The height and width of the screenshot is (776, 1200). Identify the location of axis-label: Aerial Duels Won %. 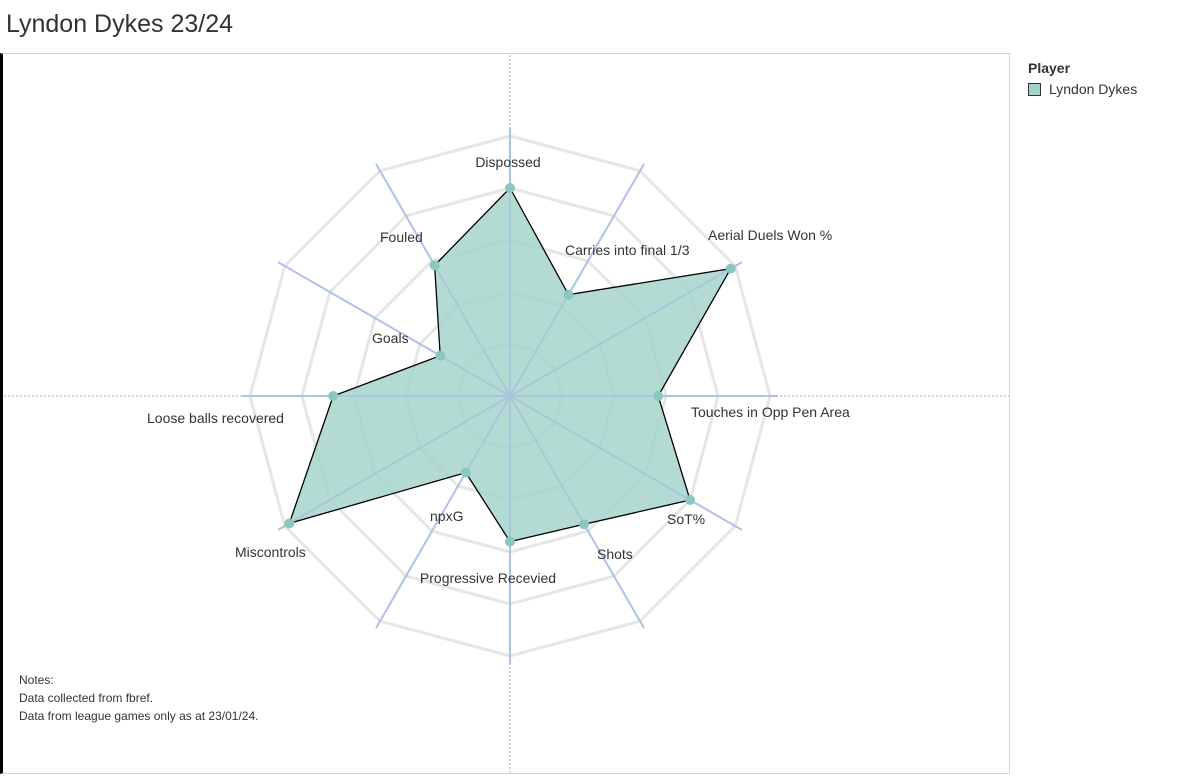
(770, 235).